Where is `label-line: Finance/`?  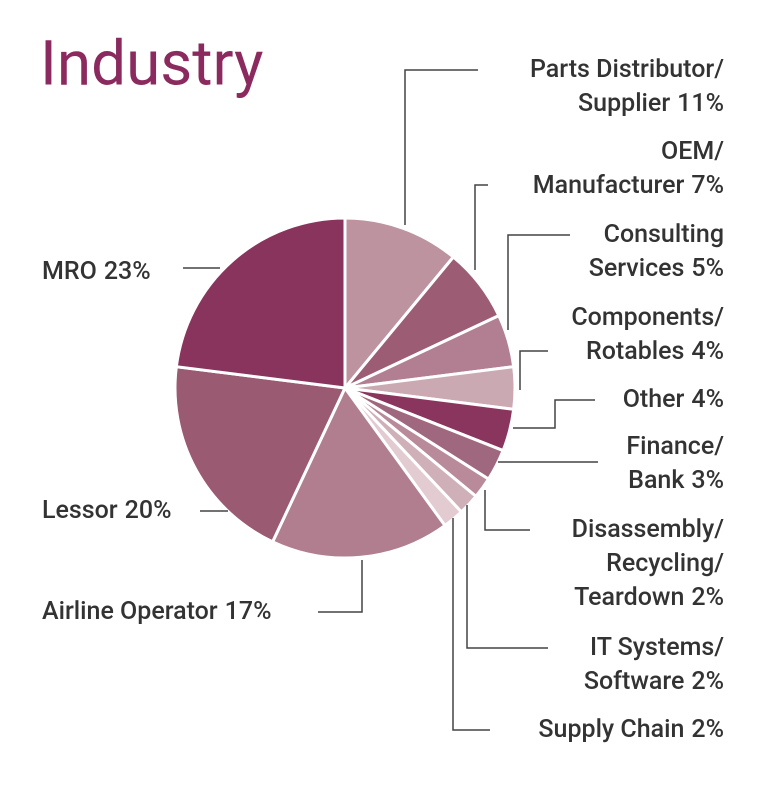
label-line: Finance/ is located at coordinates (675, 446).